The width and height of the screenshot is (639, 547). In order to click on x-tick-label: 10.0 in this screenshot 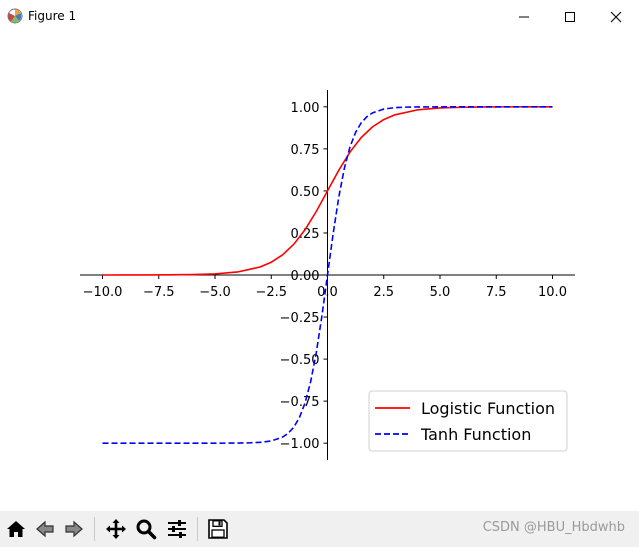, I will do `click(552, 292)`.